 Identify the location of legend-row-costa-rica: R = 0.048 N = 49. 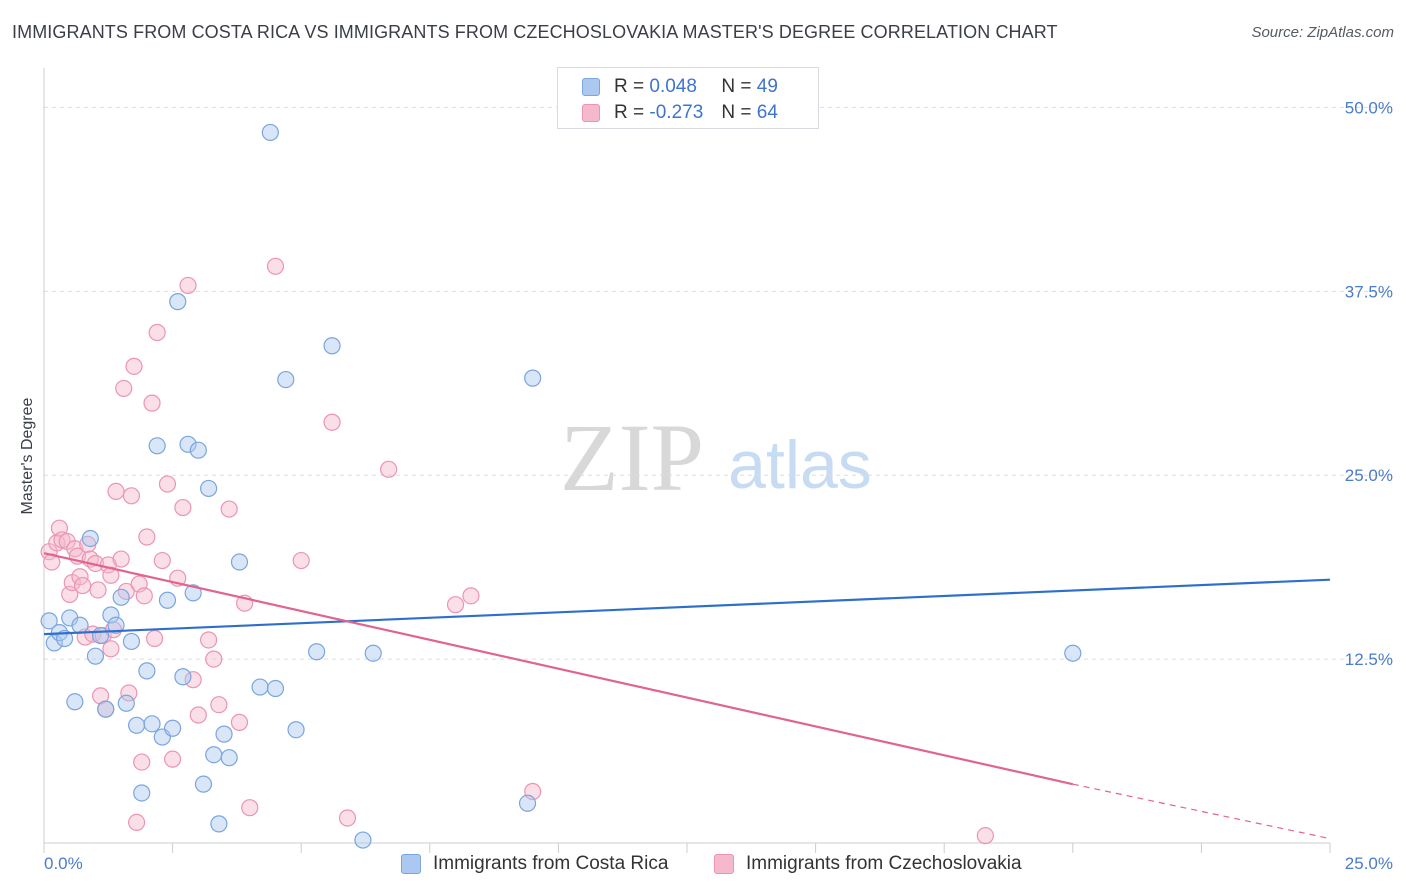
(680, 87).